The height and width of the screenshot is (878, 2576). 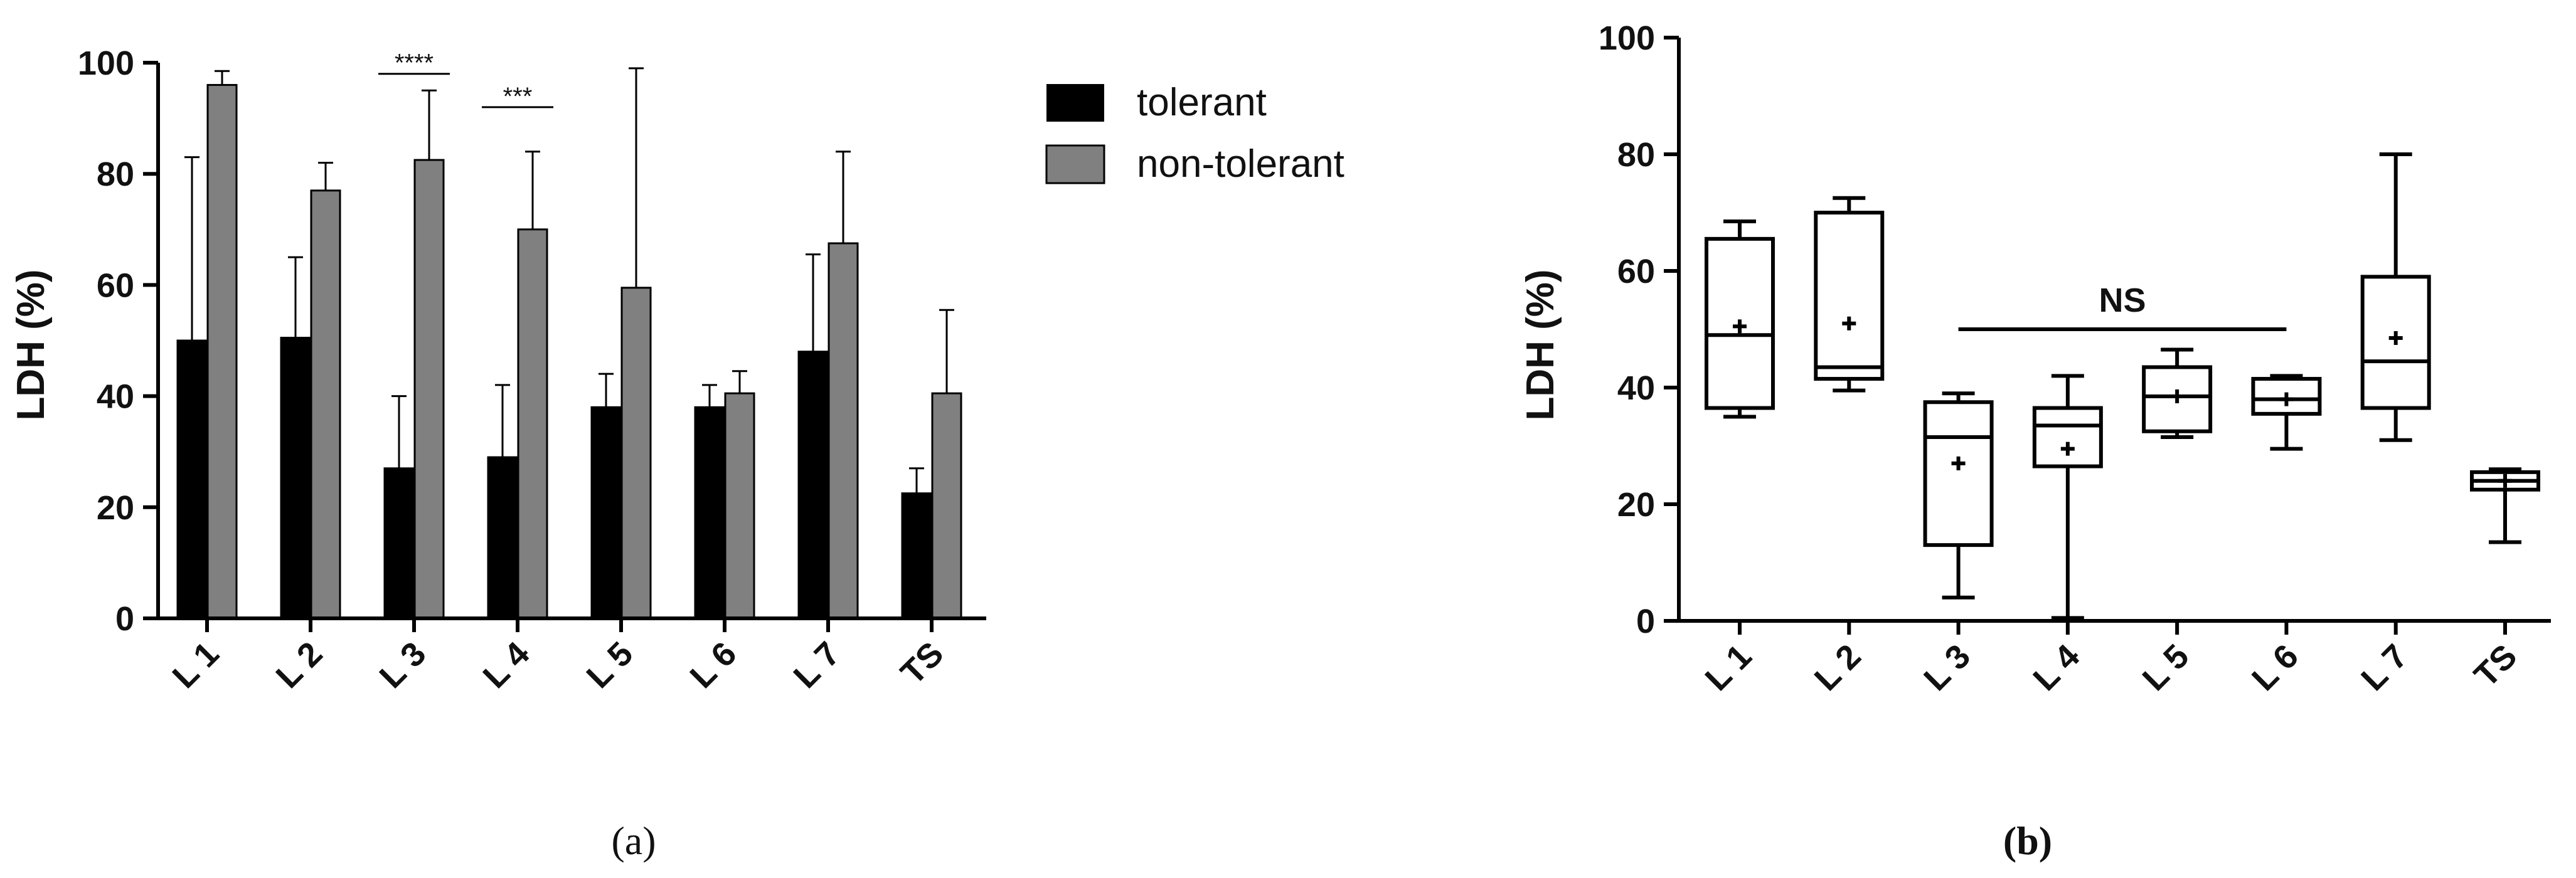 What do you see at coordinates (106, 63) in the screenshot?
I see `a-ytick-label-100: 100` at bounding box center [106, 63].